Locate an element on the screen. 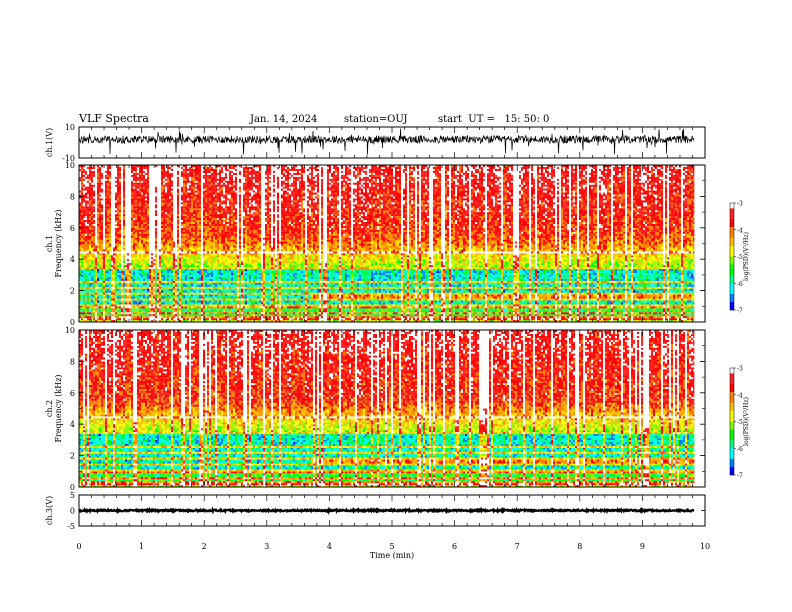  ch1-spectrogram-colorbar-tick: -4 is located at coordinates (740, 230).